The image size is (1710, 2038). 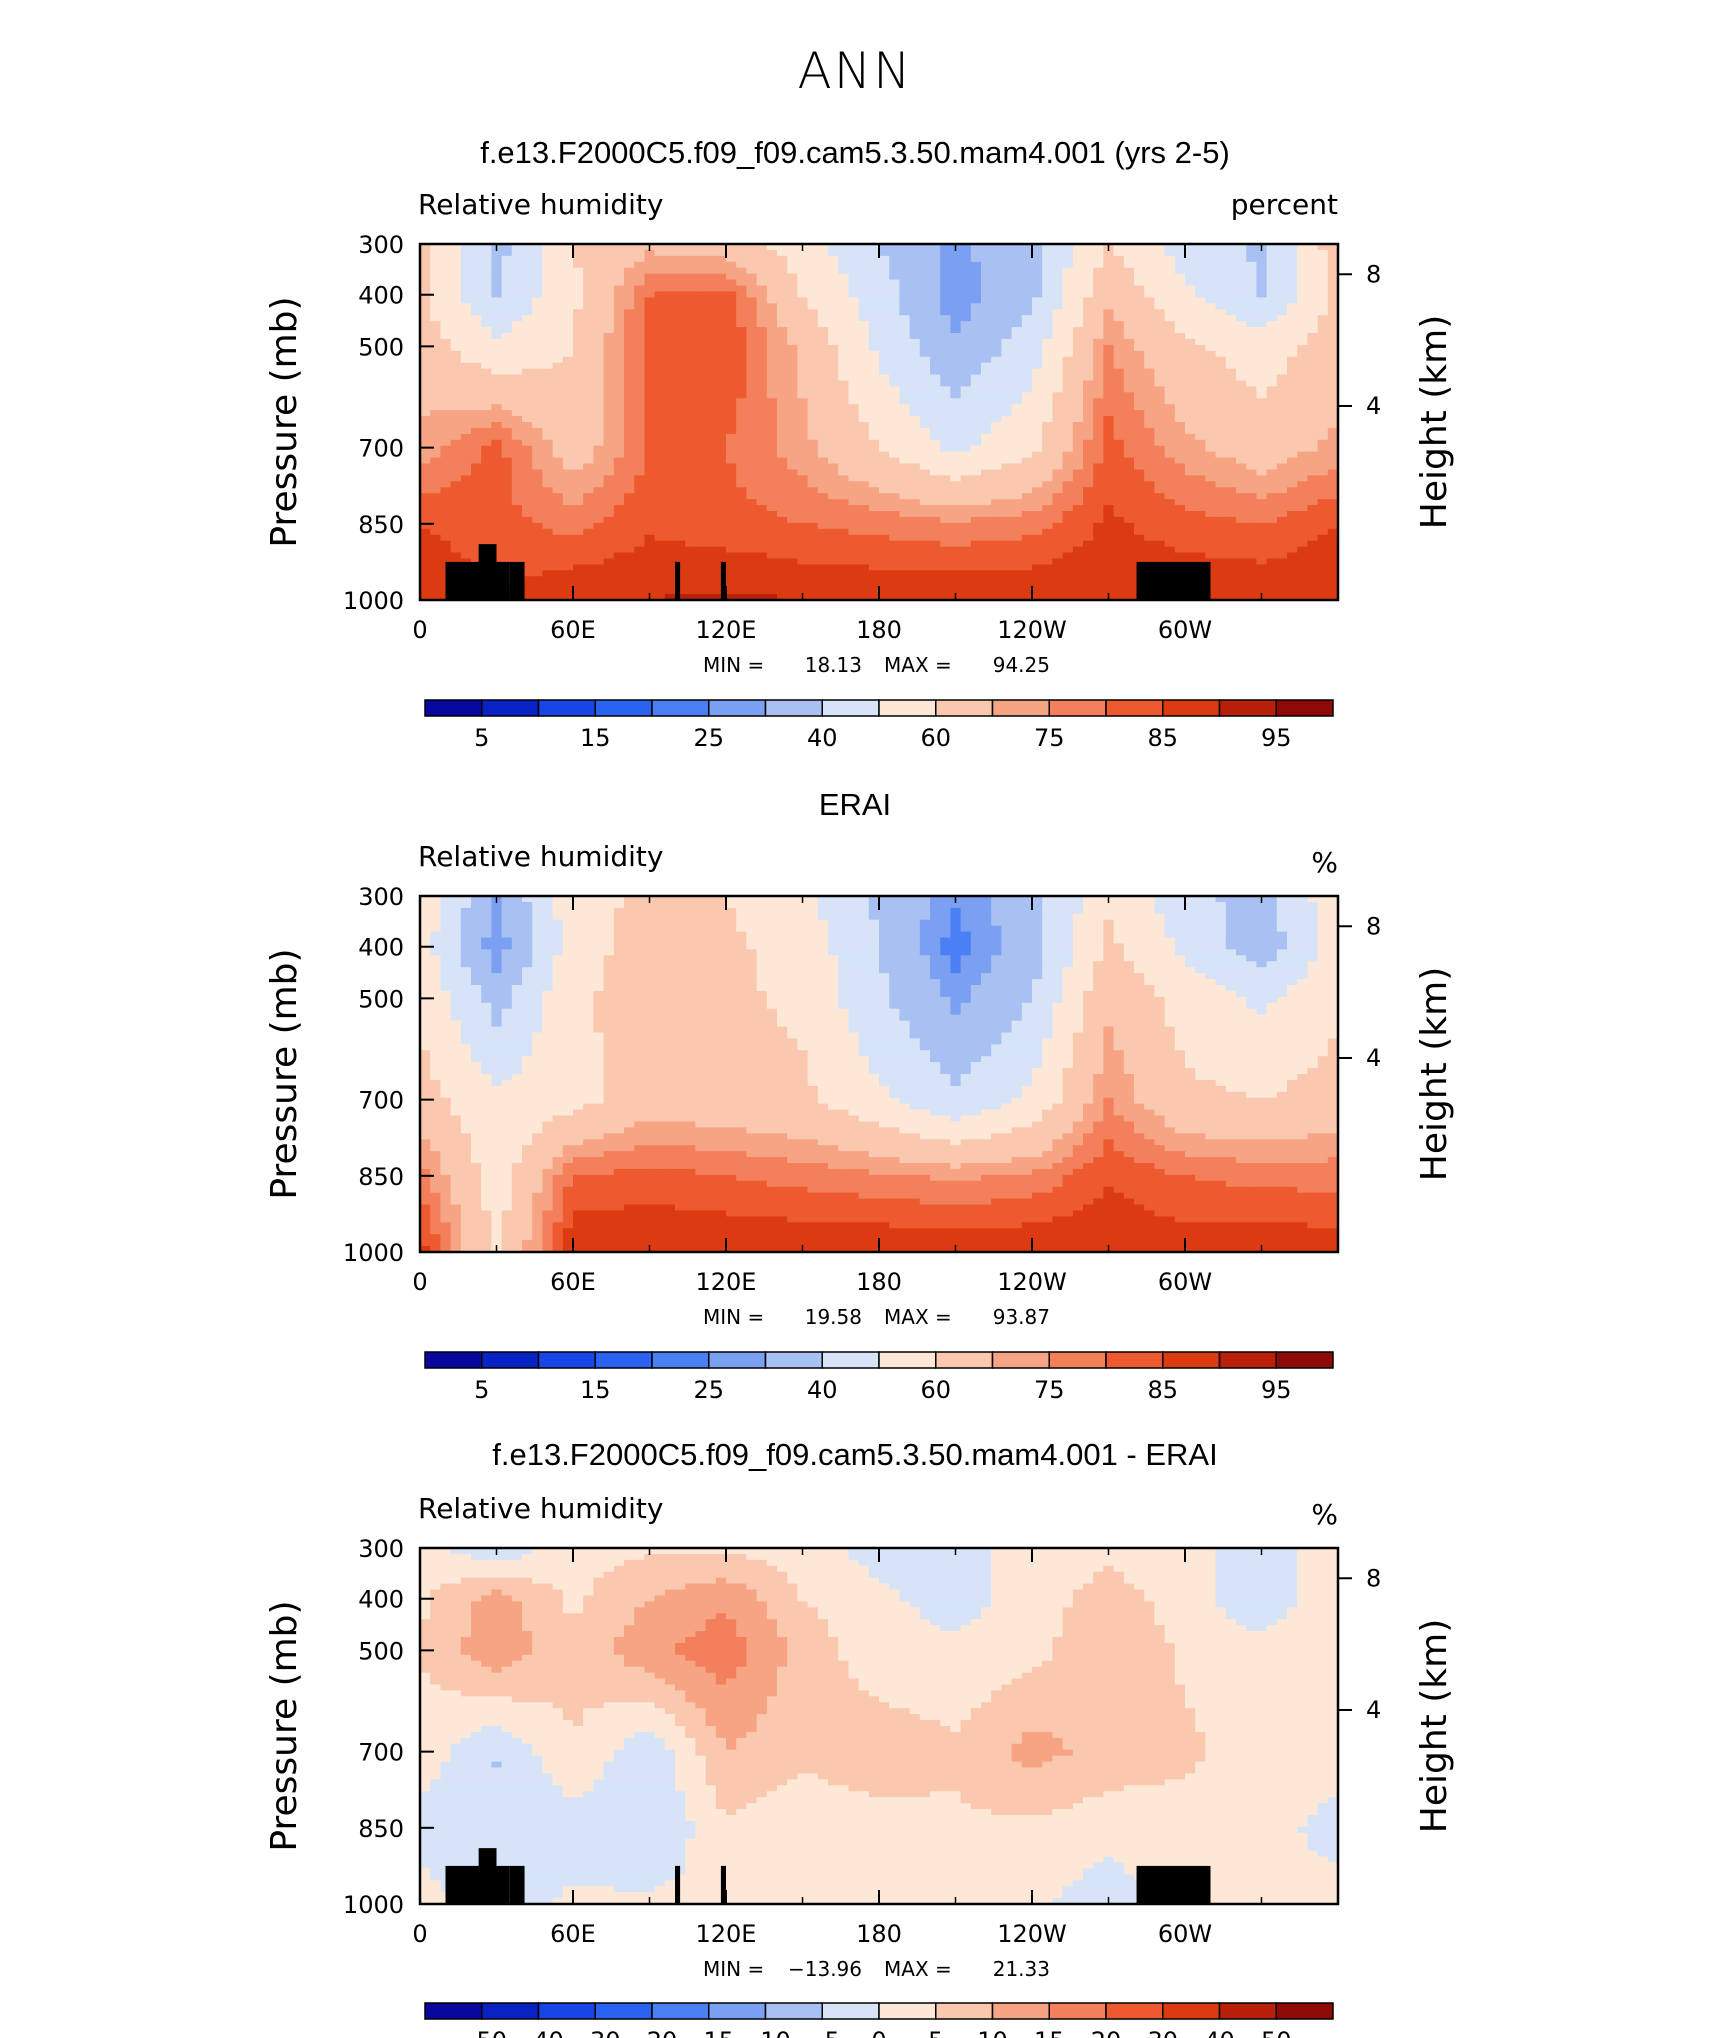 What do you see at coordinates (481, 2032) in the screenshot?
I see `colorbar-label: −50` at bounding box center [481, 2032].